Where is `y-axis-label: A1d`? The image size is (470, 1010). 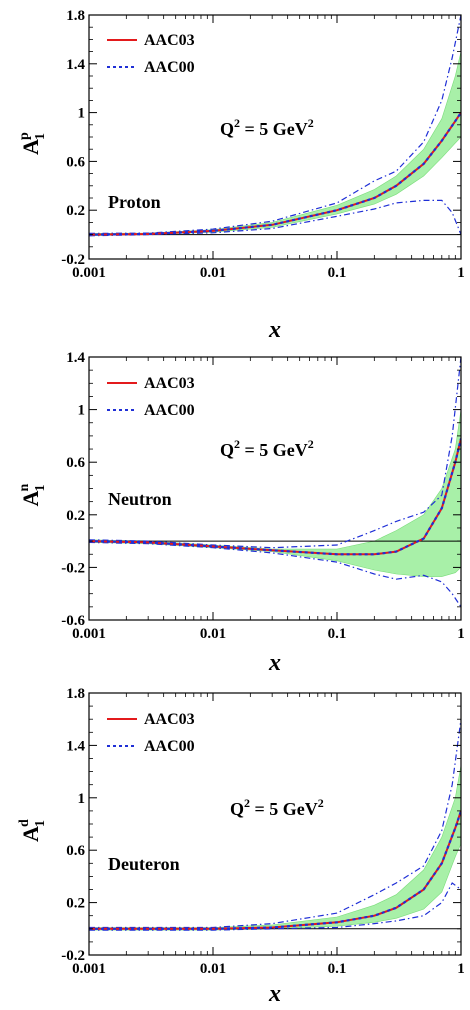 y-axis-label: A1d is located at coordinates (32, 830).